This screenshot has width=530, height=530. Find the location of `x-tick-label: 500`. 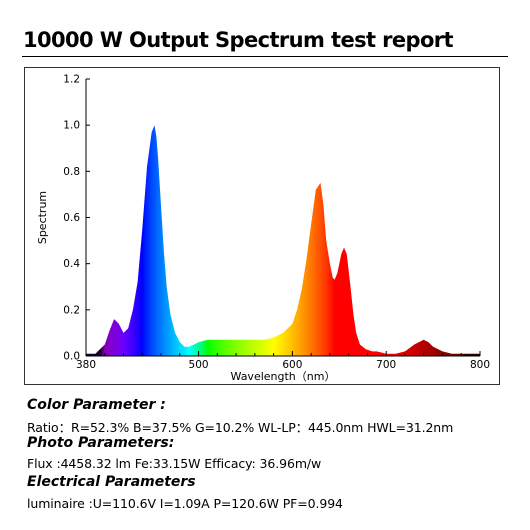

x-tick-label: 500 is located at coordinates (199, 365).